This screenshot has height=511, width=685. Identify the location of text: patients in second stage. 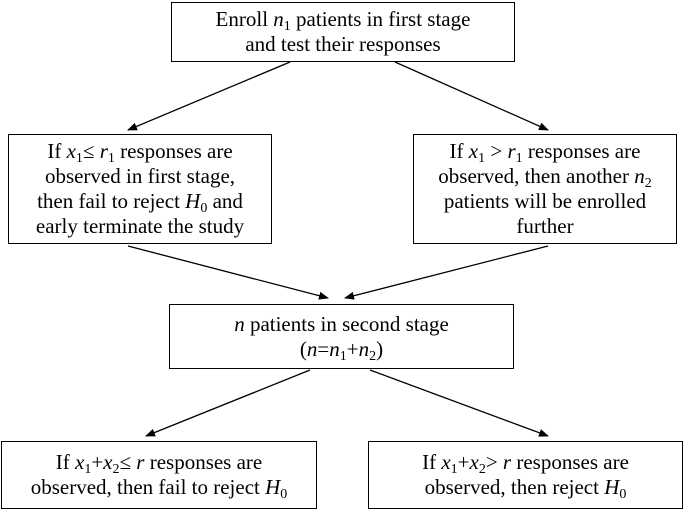
(346, 323).